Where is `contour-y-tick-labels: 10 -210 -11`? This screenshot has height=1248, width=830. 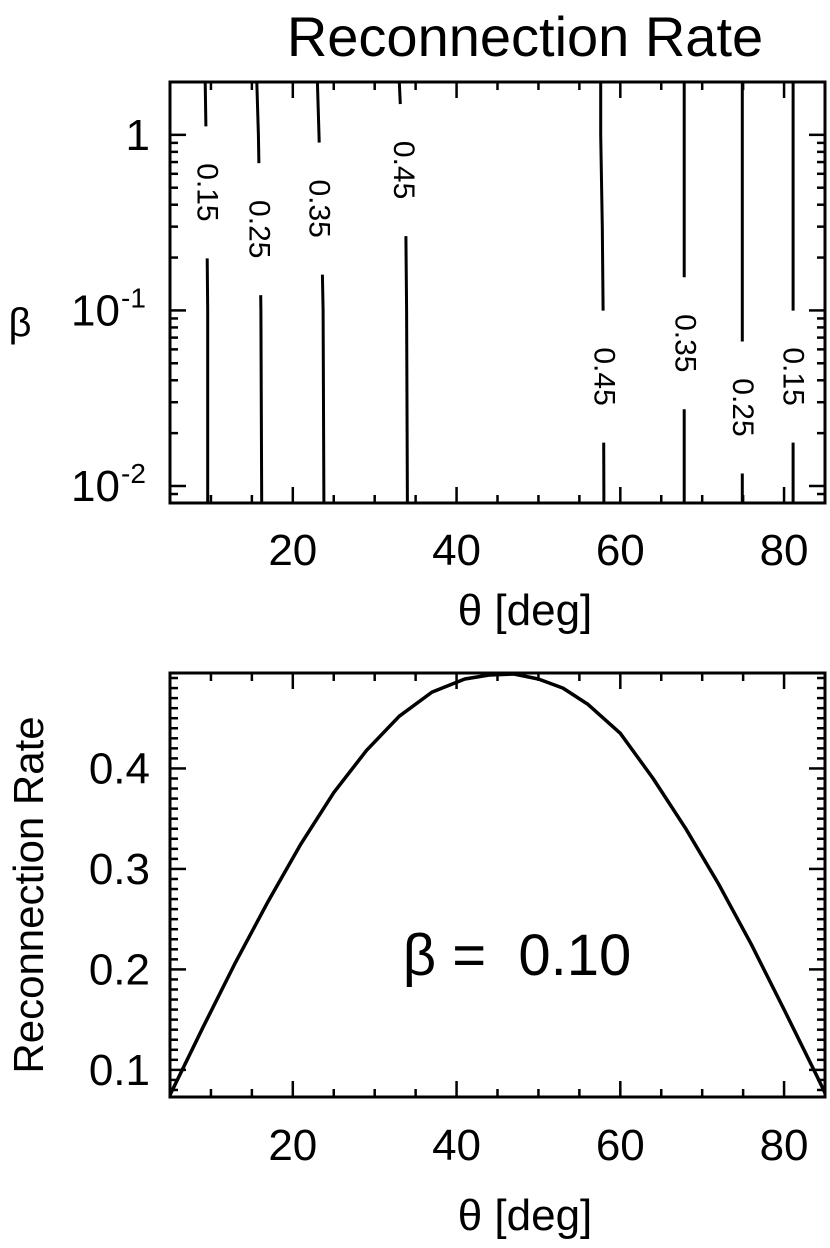
contour-y-tick-labels: 10 -210 -11 is located at coordinates (110, 311).